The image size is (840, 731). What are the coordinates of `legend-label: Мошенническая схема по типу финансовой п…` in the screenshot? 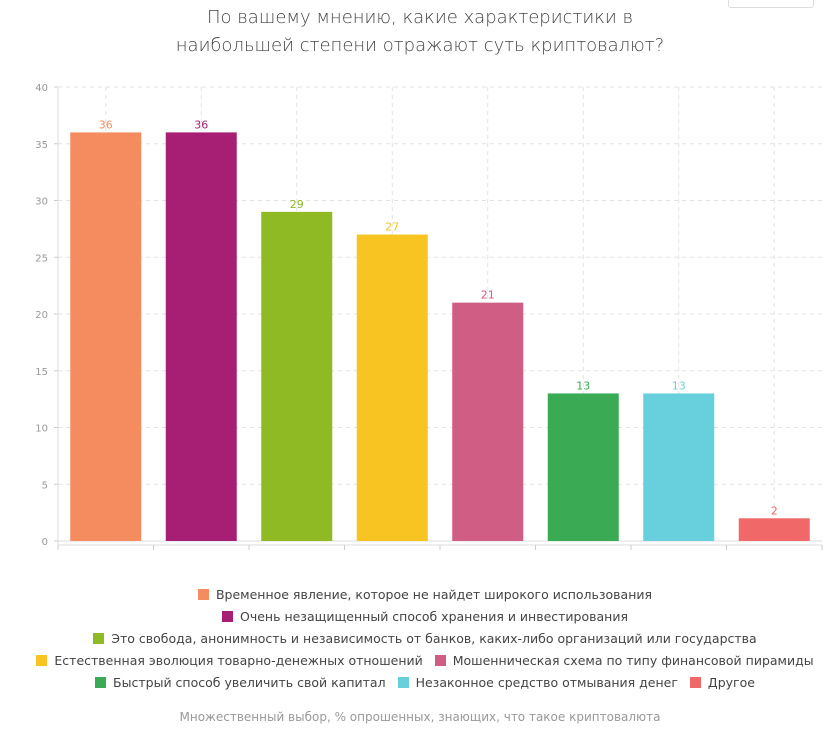 It's located at (633, 660).